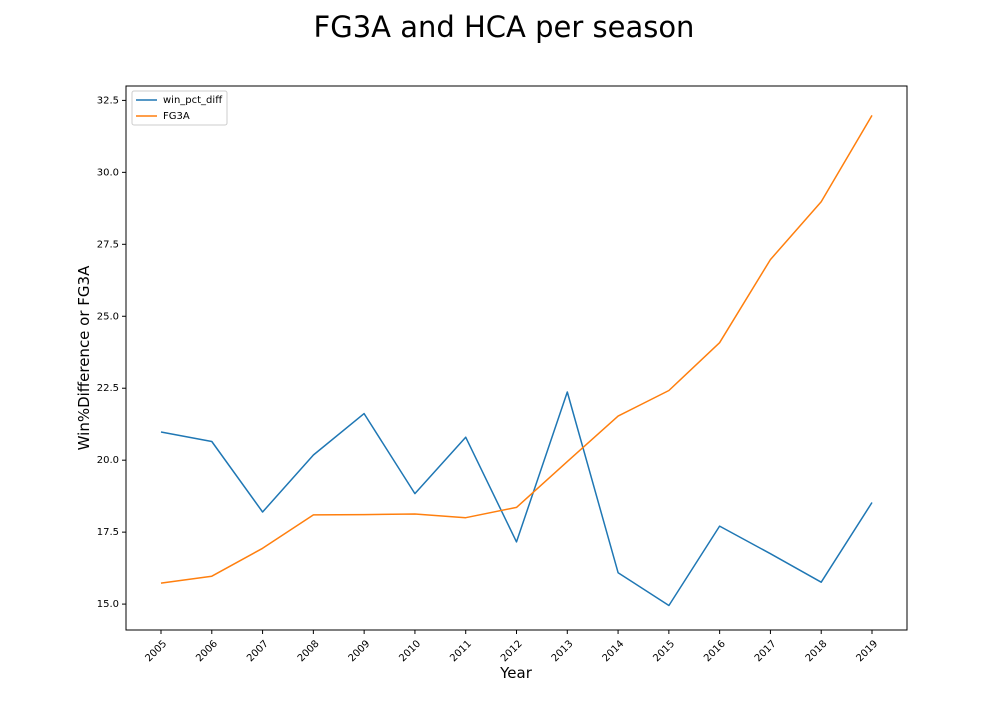  Describe the element at coordinates (108, 100) in the screenshot. I see `y-tick-label: 32.5` at that location.